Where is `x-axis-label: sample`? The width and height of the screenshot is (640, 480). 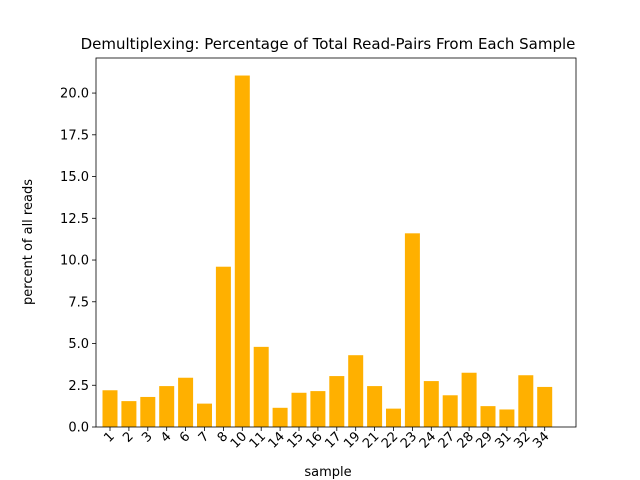
x-axis-label: sample is located at coordinates (327, 472).